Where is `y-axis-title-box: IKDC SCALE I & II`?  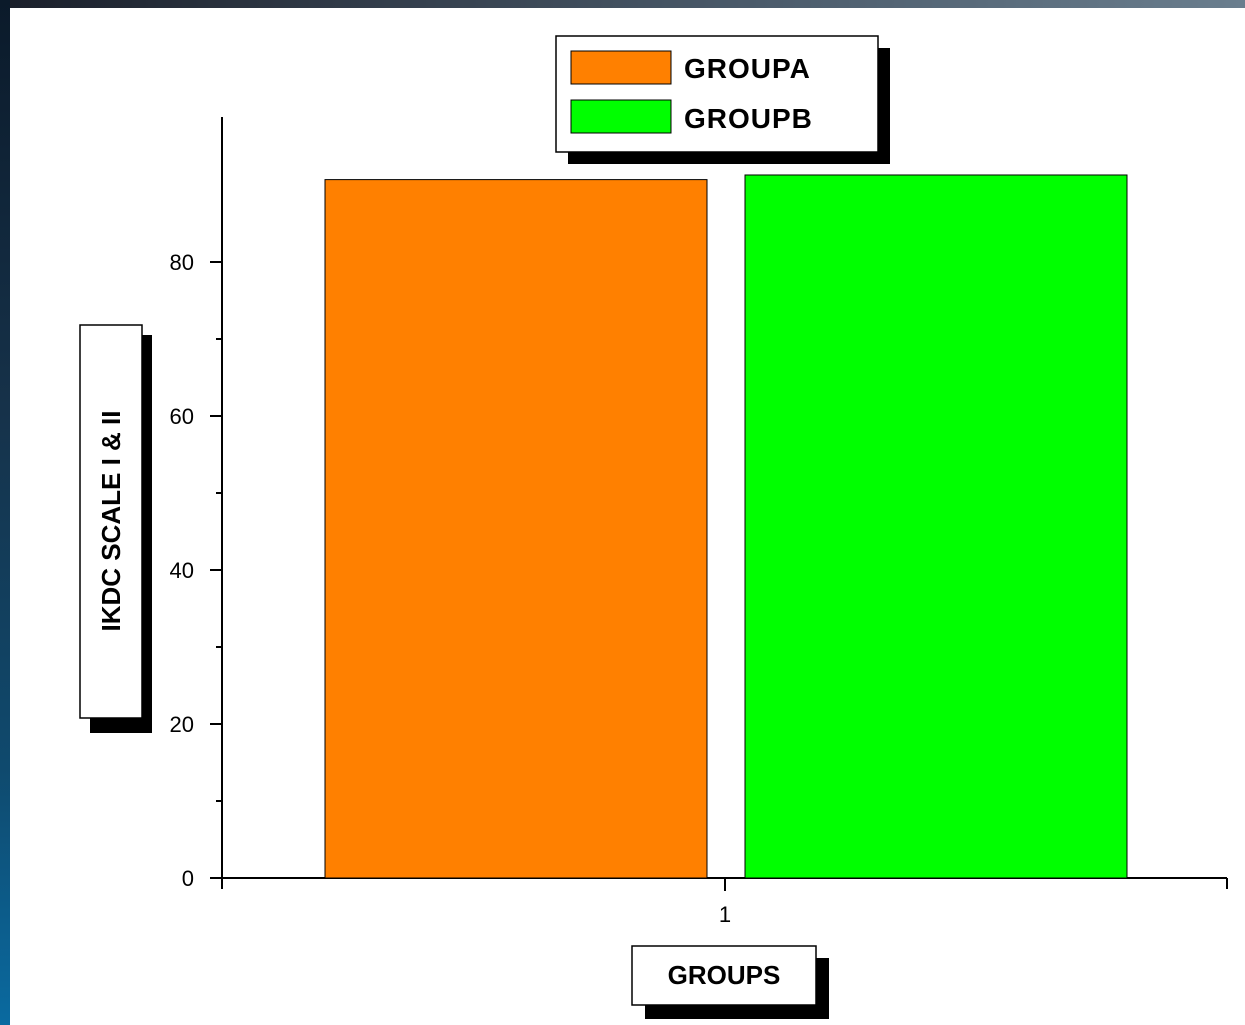
y-axis-title-box: IKDC SCALE I & II is located at coordinates (115, 528).